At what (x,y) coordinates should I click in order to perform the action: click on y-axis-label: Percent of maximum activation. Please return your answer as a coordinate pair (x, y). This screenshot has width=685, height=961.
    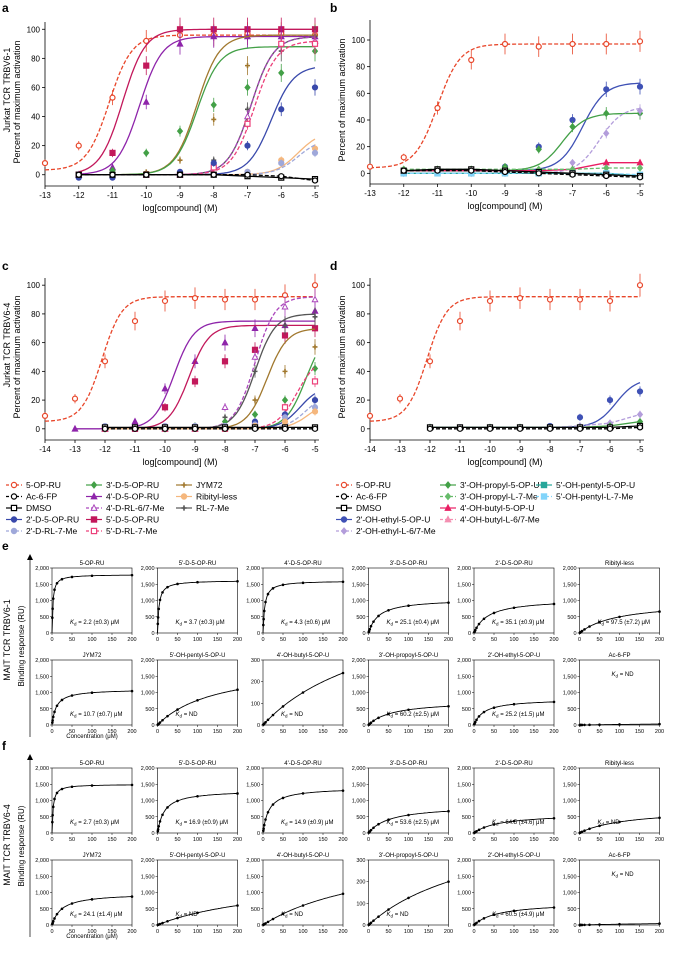
    Looking at the image, I should click on (17, 356).